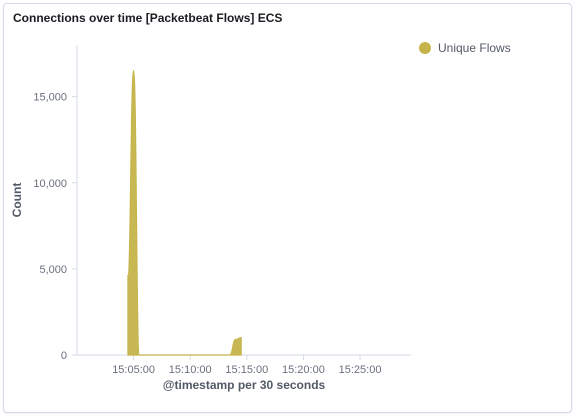 The image size is (577, 419). What do you see at coordinates (133, 370) in the screenshot?
I see `x-tick-label: 15:05:00` at bounding box center [133, 370].